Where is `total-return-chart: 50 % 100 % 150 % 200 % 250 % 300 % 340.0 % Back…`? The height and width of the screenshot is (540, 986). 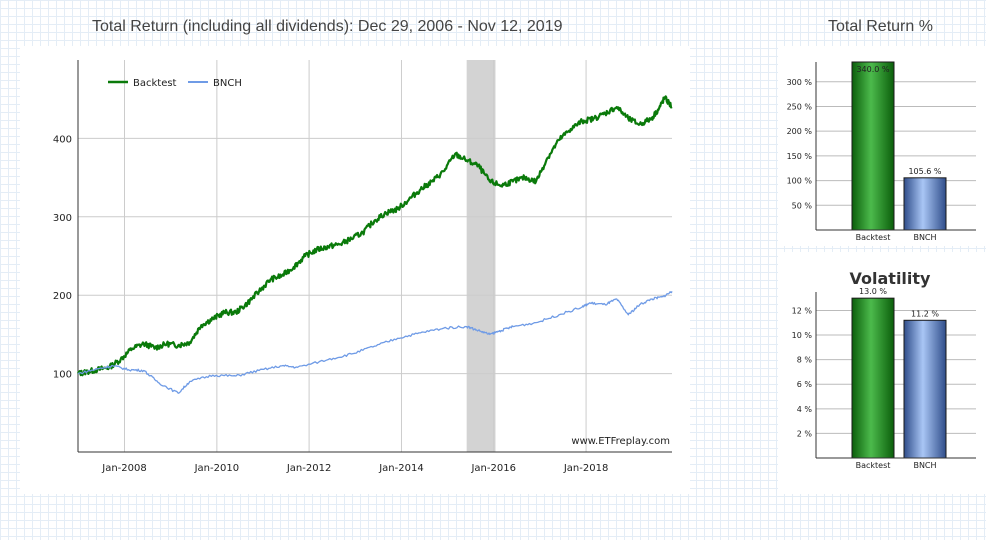
total-return-chart: 50 % 100 % 150 % 200 % 250 % 300 % 340.0 % Back… is located at coordinates (881, 151).